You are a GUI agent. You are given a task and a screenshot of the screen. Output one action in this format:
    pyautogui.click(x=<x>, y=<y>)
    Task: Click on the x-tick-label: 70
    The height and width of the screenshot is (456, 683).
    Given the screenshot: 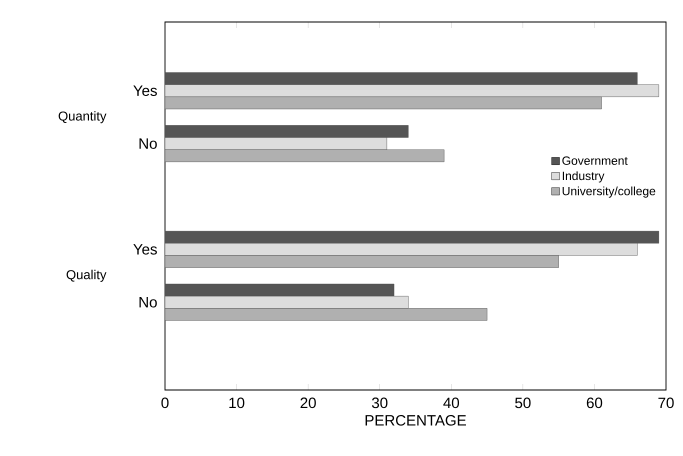 What is the action you would take?
    pyautogui.click(x=666, y=403)
    